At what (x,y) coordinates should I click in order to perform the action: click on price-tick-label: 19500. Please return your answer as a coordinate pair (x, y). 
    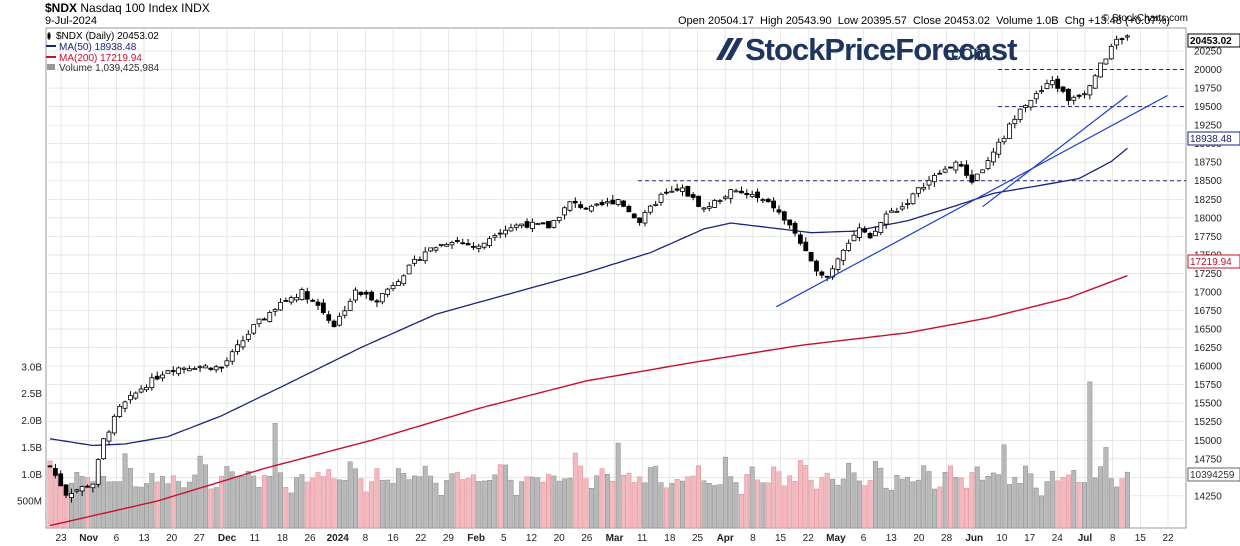
    Looking at the image, I should click on (1208, 107).